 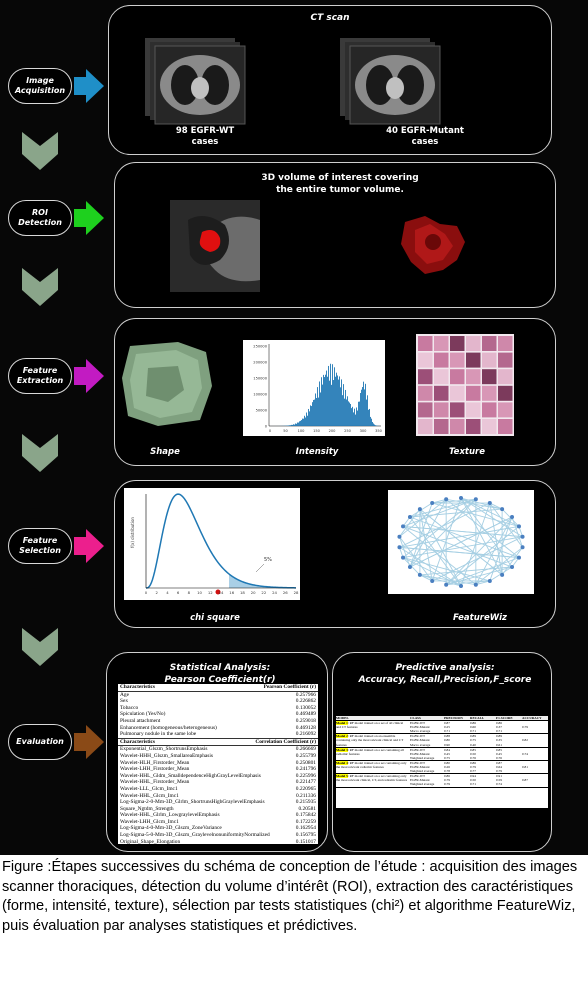 What do you see at coordinates (199, 592) in the screenshot?
I see `chi-xtick: 10` at bounding box center [199, 592].